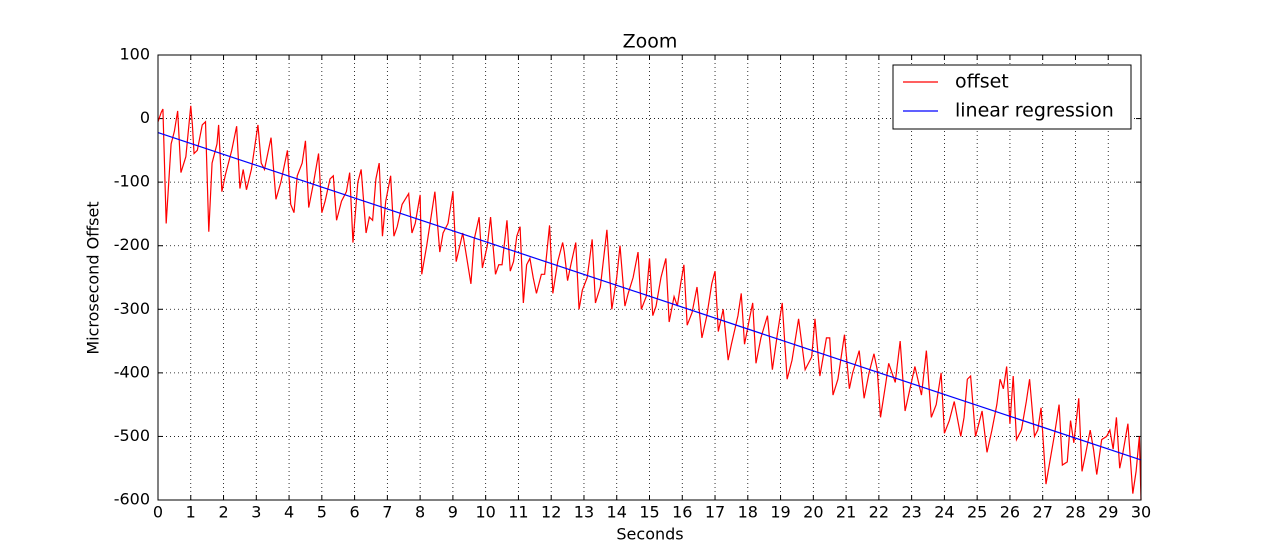 The width and height of the screenshot is (1267, 557). I want to click on y-tick-label: -300, so click(132, 308).